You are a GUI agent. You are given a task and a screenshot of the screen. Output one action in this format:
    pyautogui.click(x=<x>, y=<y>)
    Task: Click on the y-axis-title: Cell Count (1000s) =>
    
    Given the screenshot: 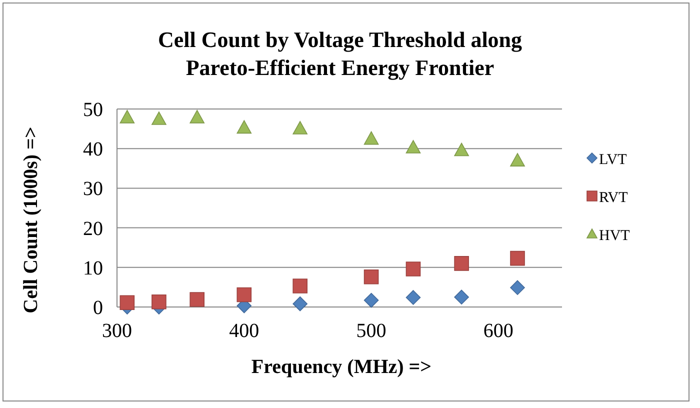 What is the action you would take?
    pyautogui.click(x=31, y=220)
    